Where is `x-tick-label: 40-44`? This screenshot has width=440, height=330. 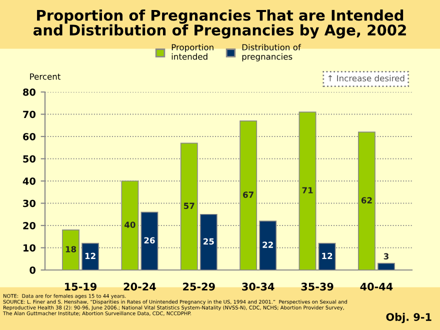
x-tick-label: 40-44 is located at coordinates (376, 286).